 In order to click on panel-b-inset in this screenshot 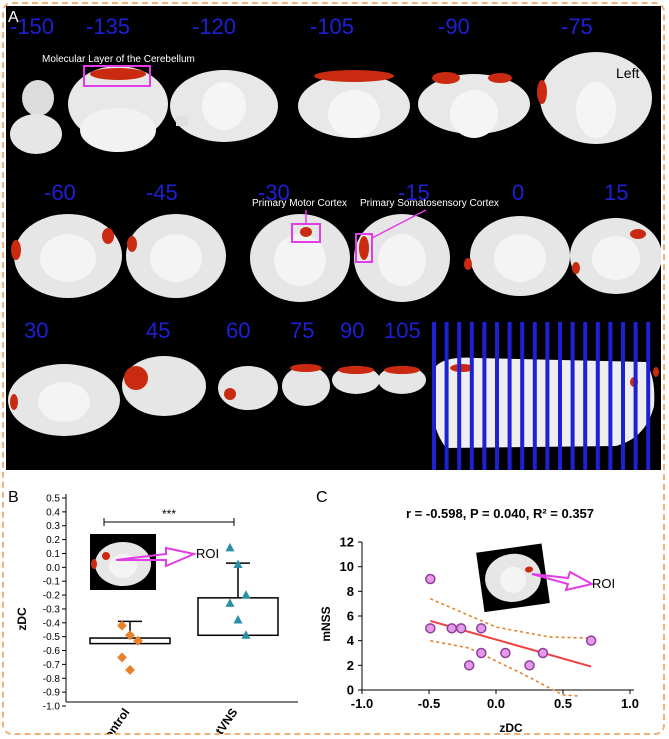, I will do `click(123, 562)`.